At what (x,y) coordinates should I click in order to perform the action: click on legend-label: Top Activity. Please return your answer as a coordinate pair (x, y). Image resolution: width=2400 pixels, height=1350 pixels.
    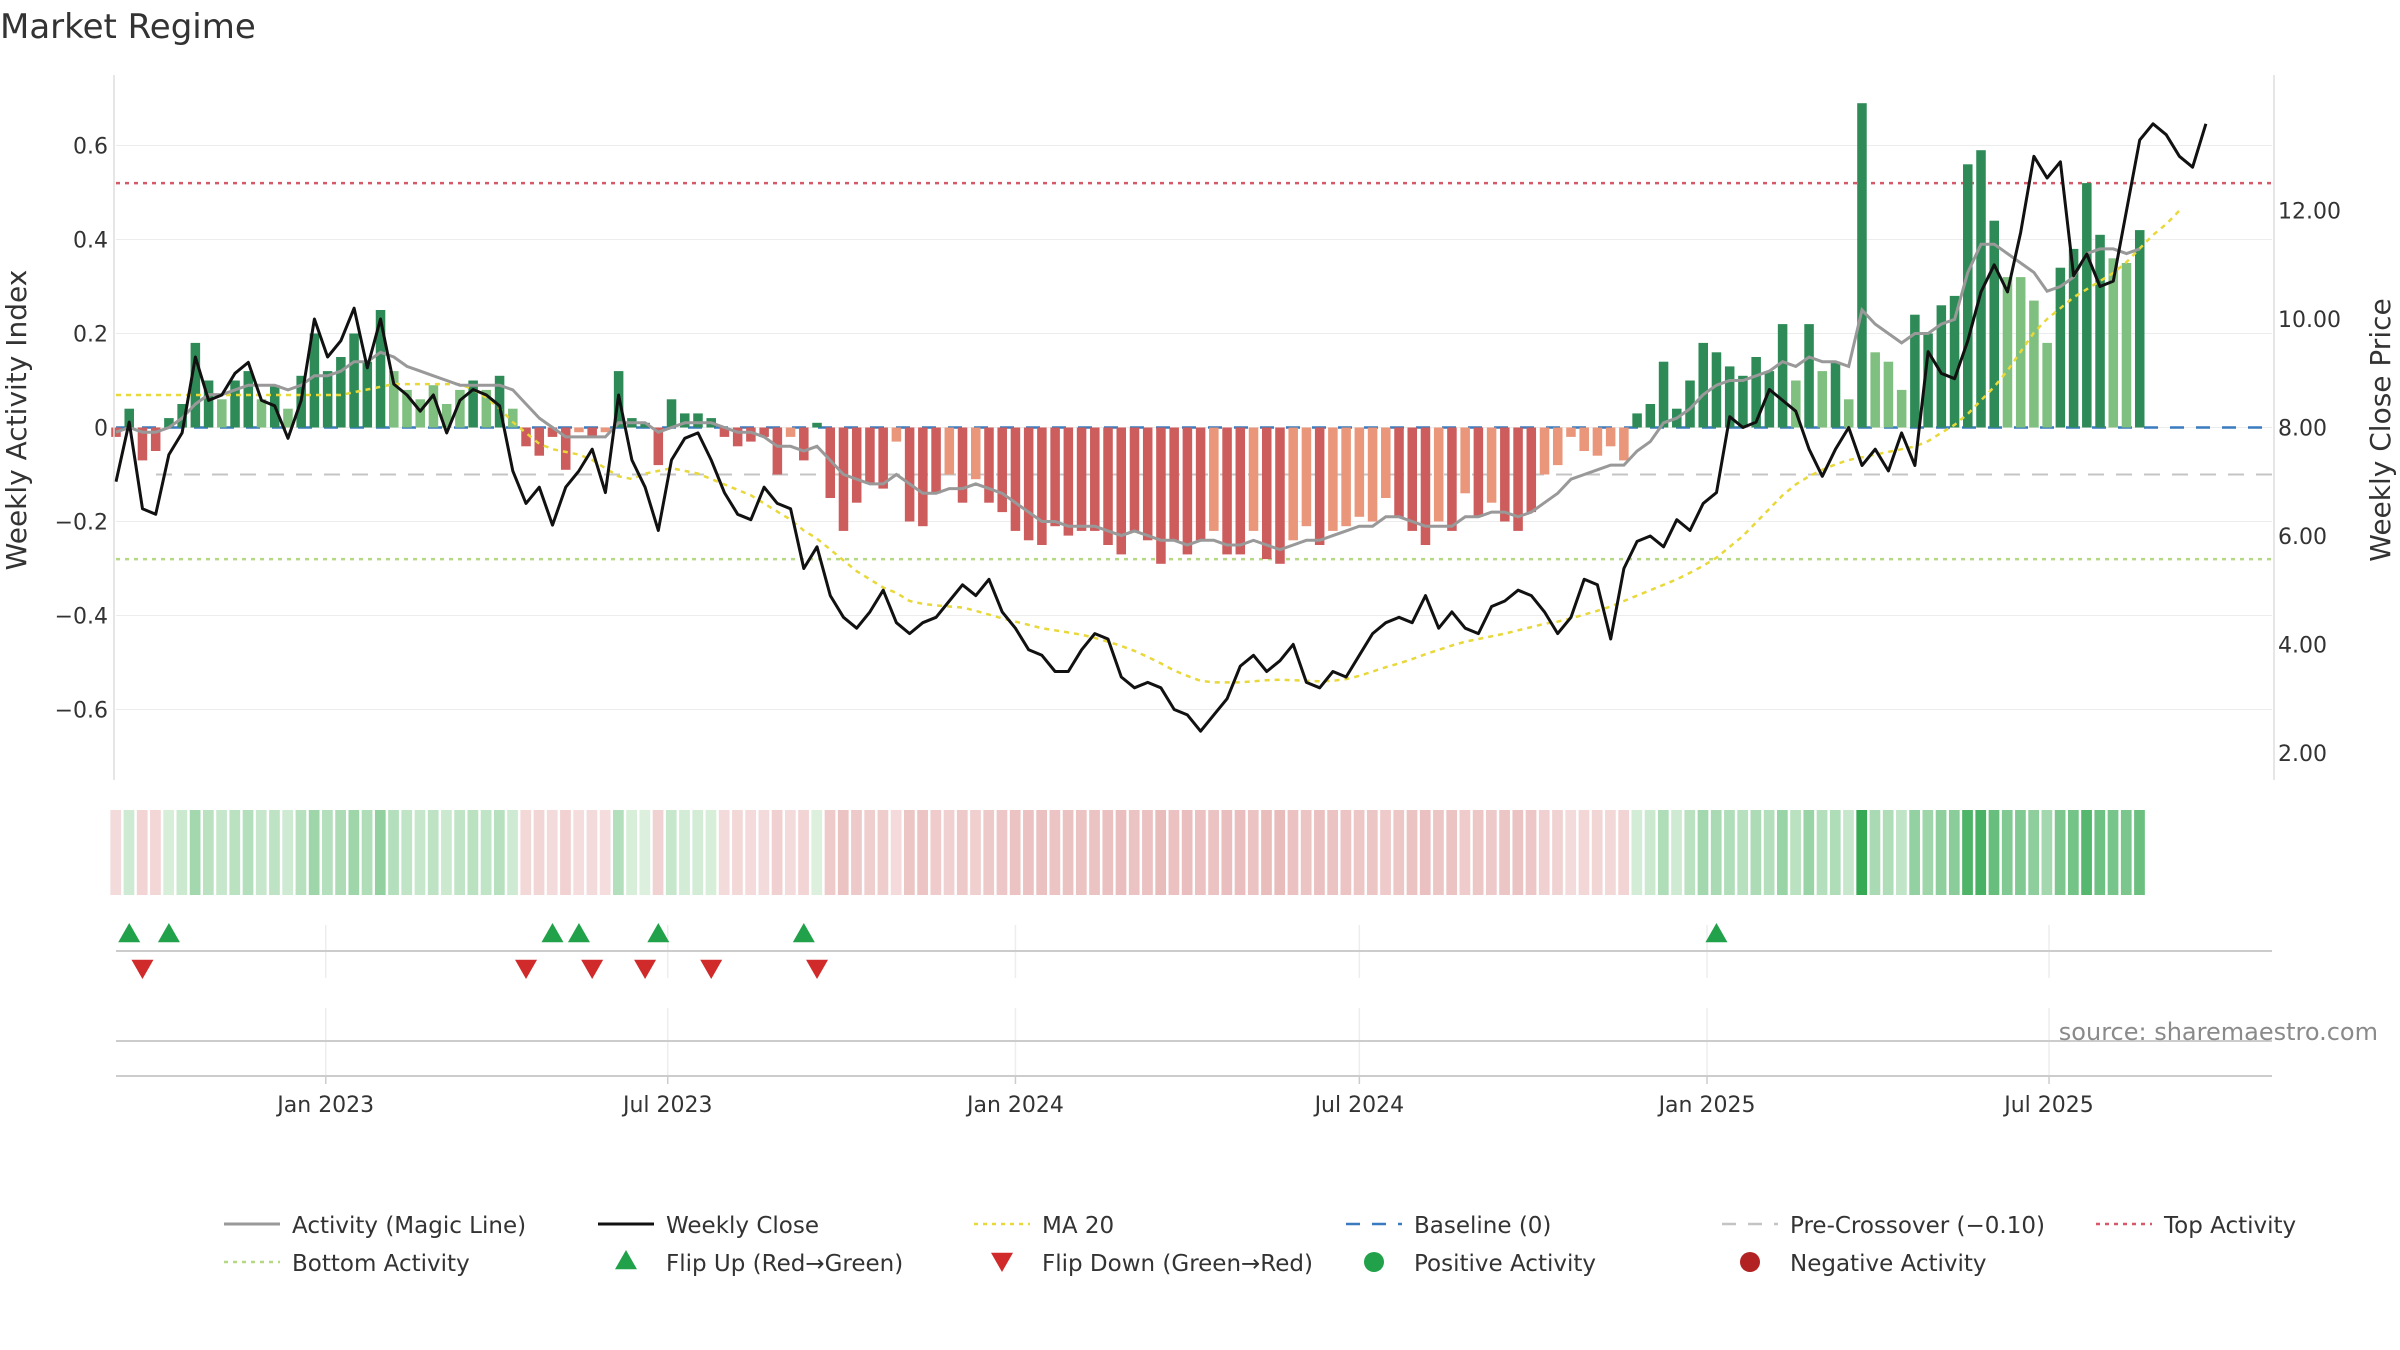
    Looking at the image, I should click on (2229, 1226).